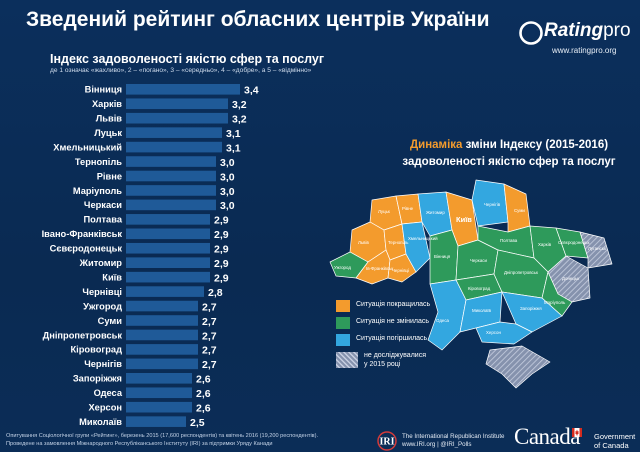 The width and height of the screenshot is (640, 452). What do you see at coordinates (393, 304) in the screenshot?
I see `legend-label-improved: Ситуація покращилась` at bounding box center [393, 304].